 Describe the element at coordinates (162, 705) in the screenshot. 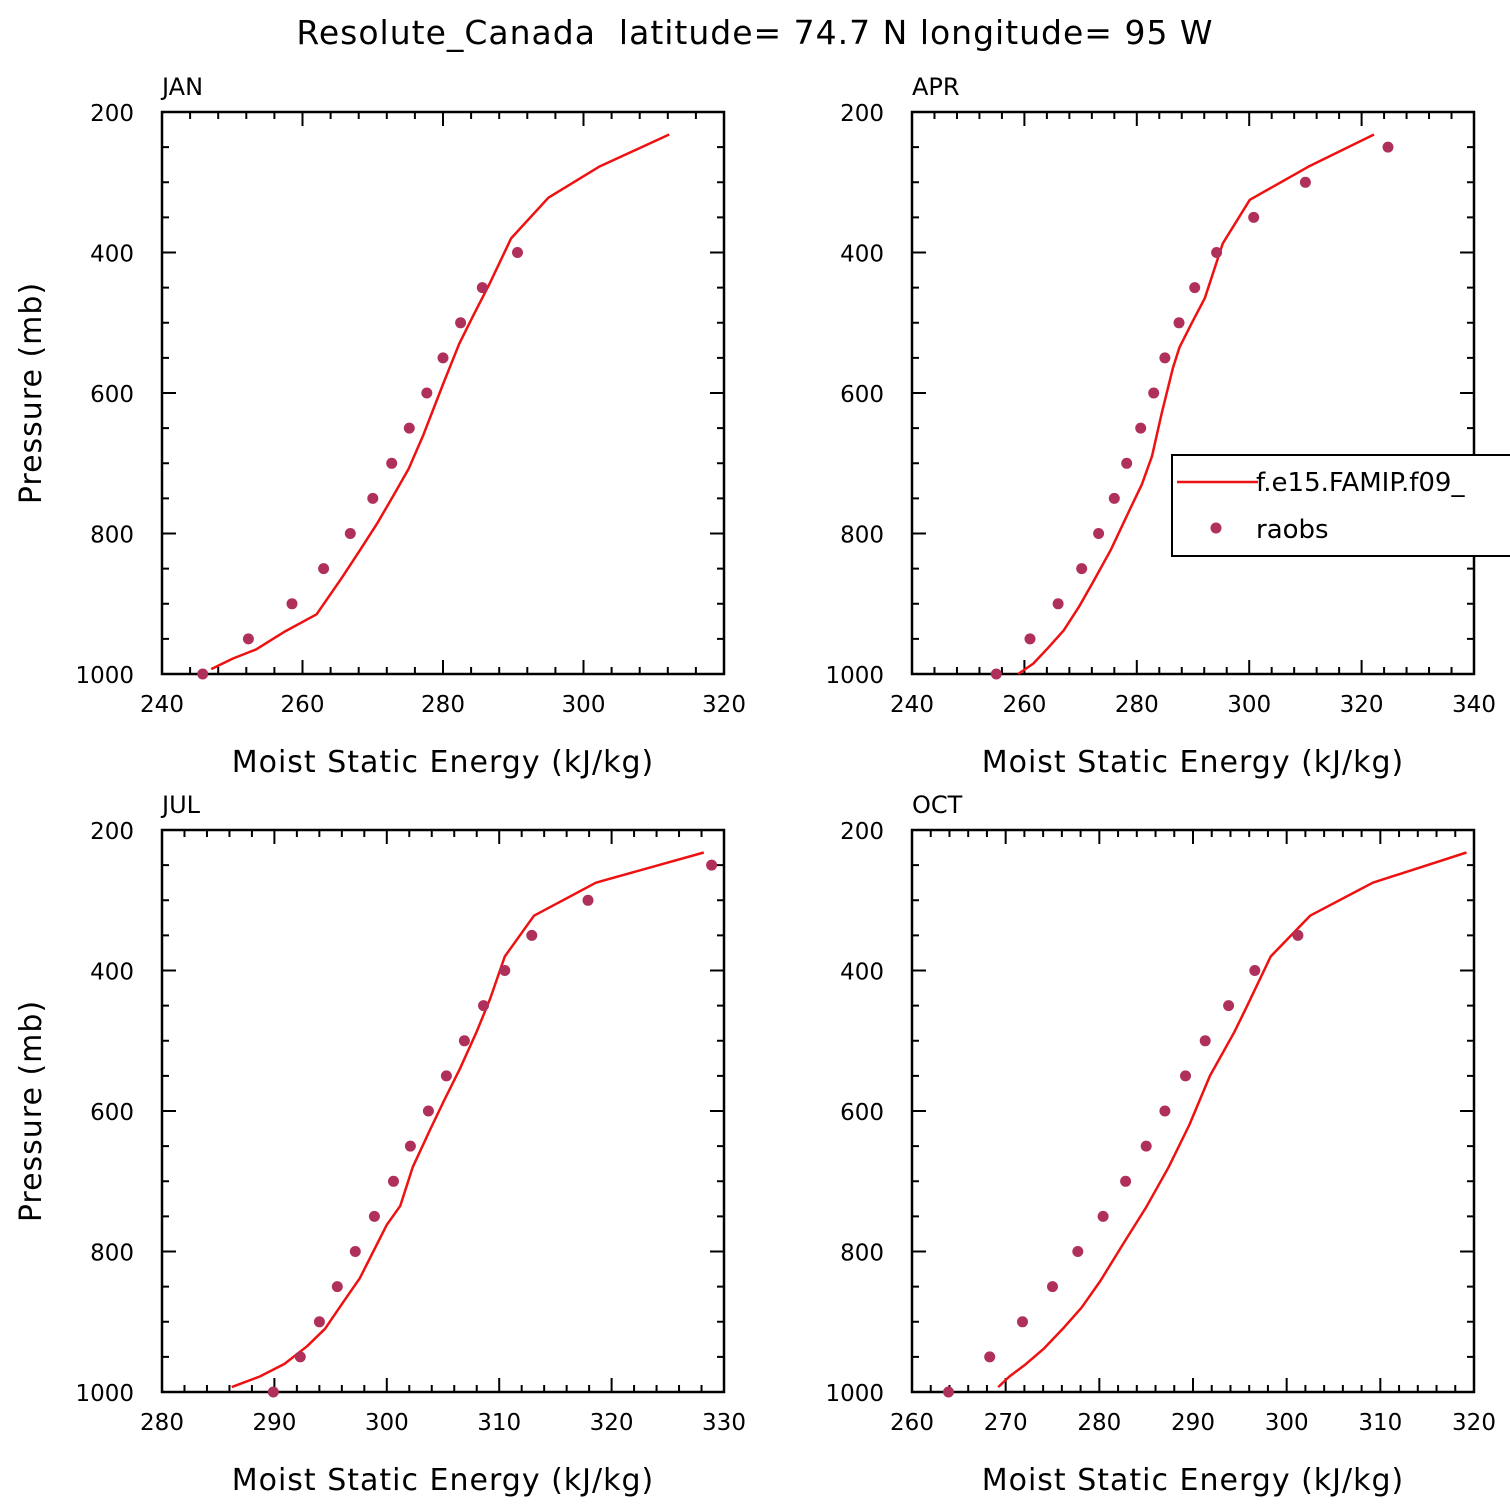

I see `x-tick-label: 240` at that location.